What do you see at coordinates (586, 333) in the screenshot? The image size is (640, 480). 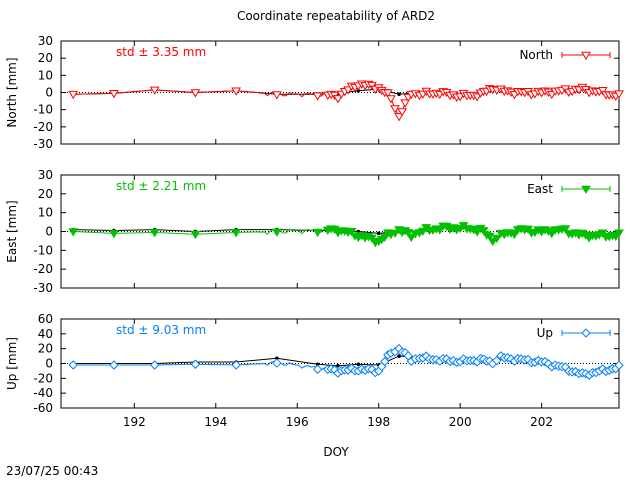 I see `up-legend-marker` at bounding box center [586, 333].